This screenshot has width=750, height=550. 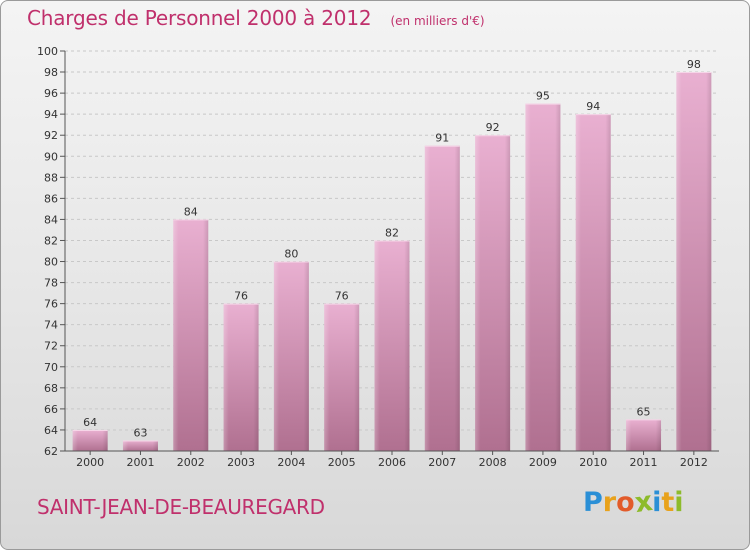 I want to click on y-tick-label: 96, so click(x=51, y=93).